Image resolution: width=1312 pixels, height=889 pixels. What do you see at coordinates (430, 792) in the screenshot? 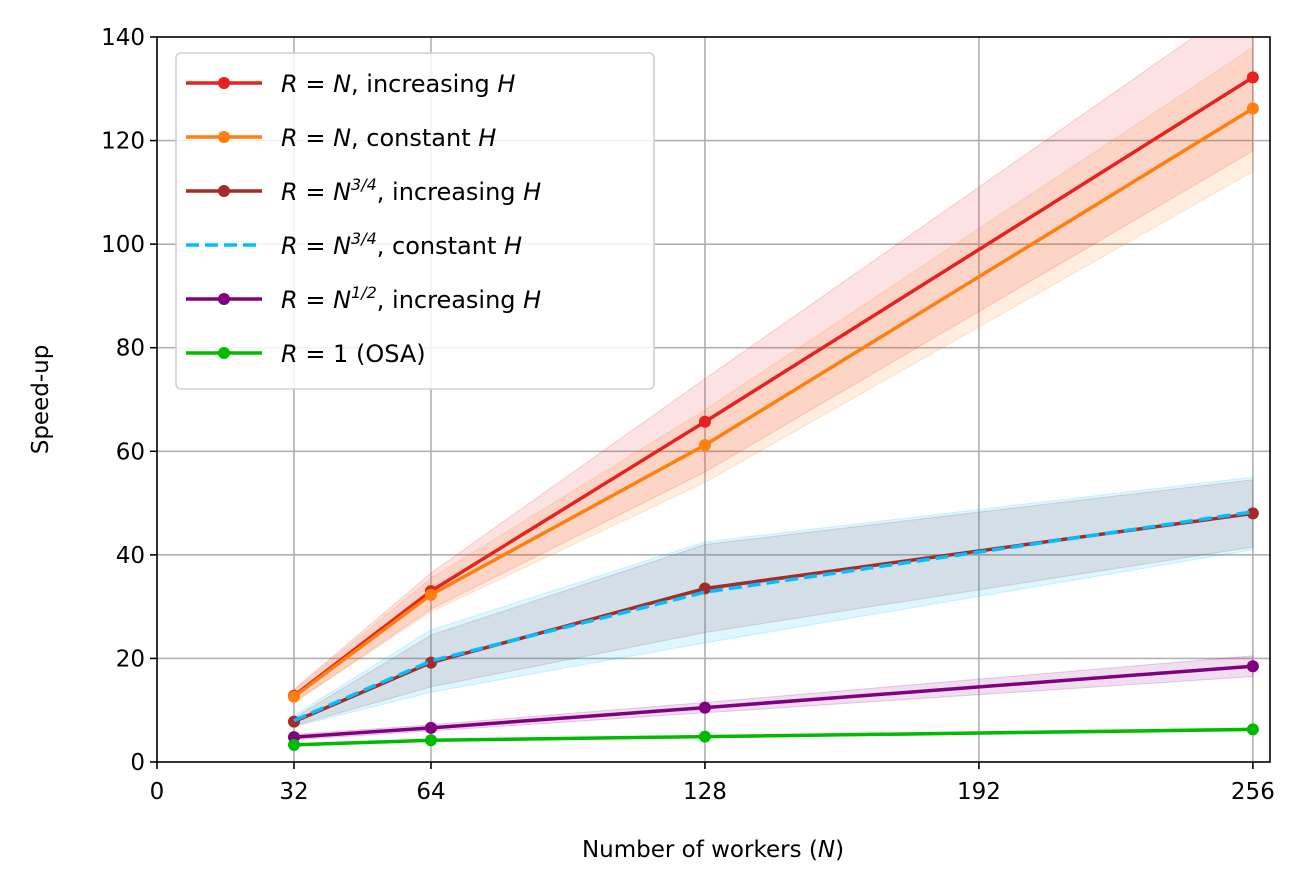
I see `x-tick-label-64: 64` at bounding box center [430, 792].